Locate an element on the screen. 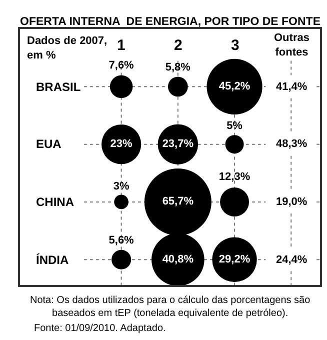  data-label: 5,6% is located at coordinates (121, 240).